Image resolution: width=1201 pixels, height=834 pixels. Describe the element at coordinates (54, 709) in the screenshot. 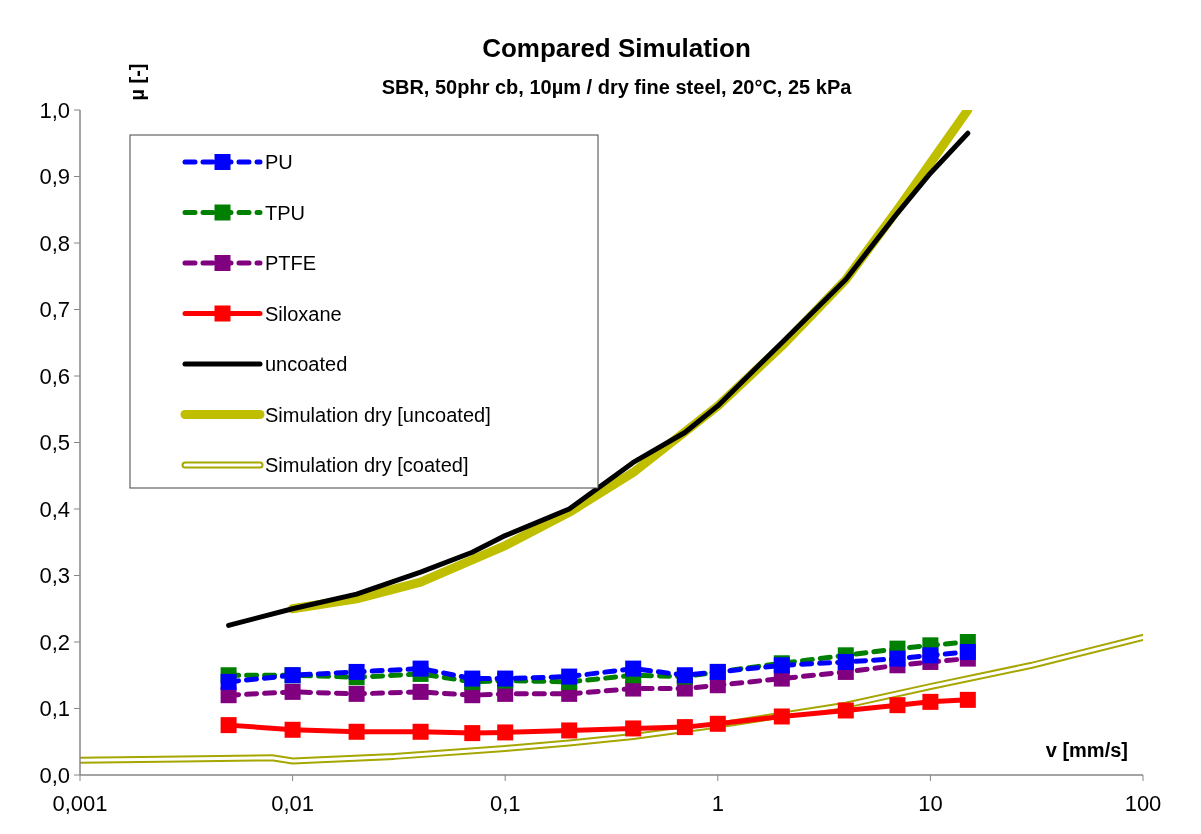

I see `y-tick-label: 0,1` at that location.